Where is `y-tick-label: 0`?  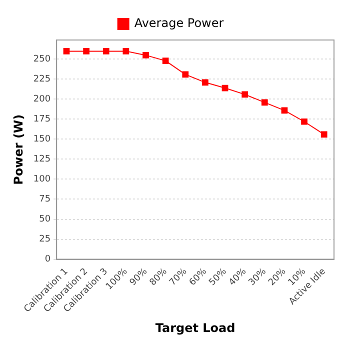
y-tick-label: 0 is located at coordinates (47, 259).